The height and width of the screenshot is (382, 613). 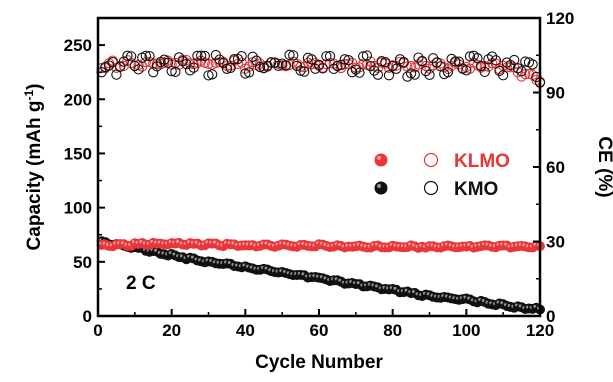 I want to click on y-left-tick-label: 50, so click(x=82, y=262).